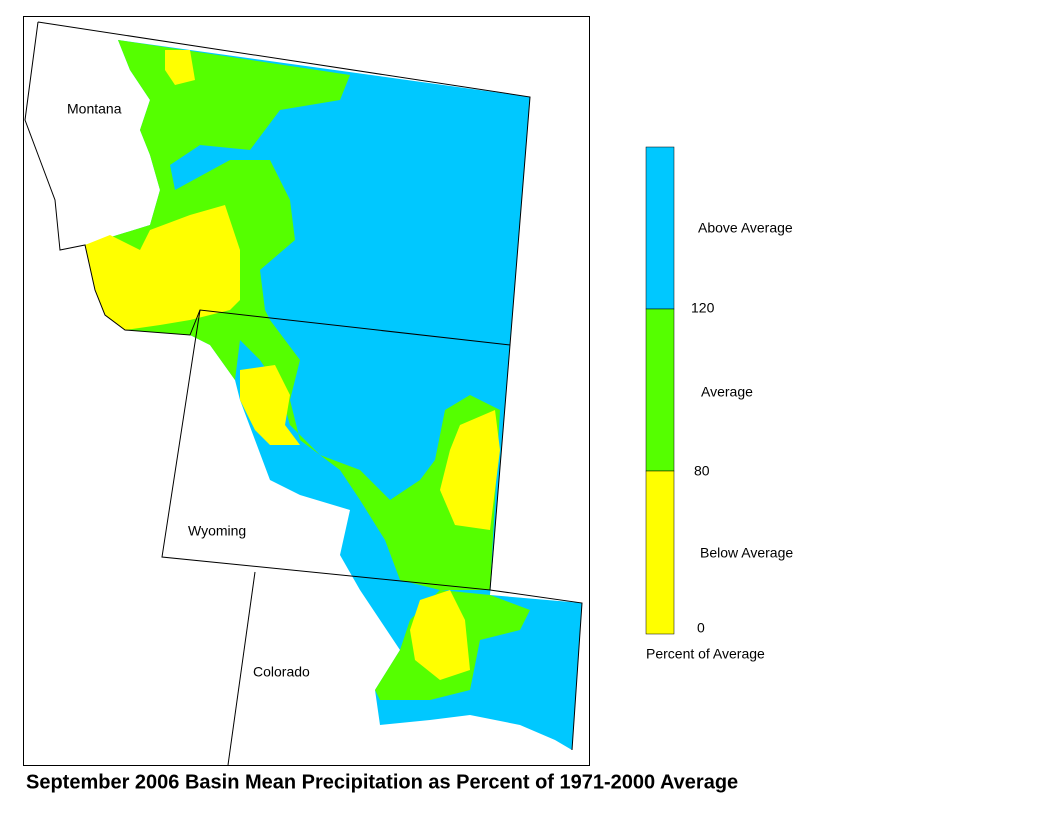  I want to click on wyoming-boundary, so click(336, 450).